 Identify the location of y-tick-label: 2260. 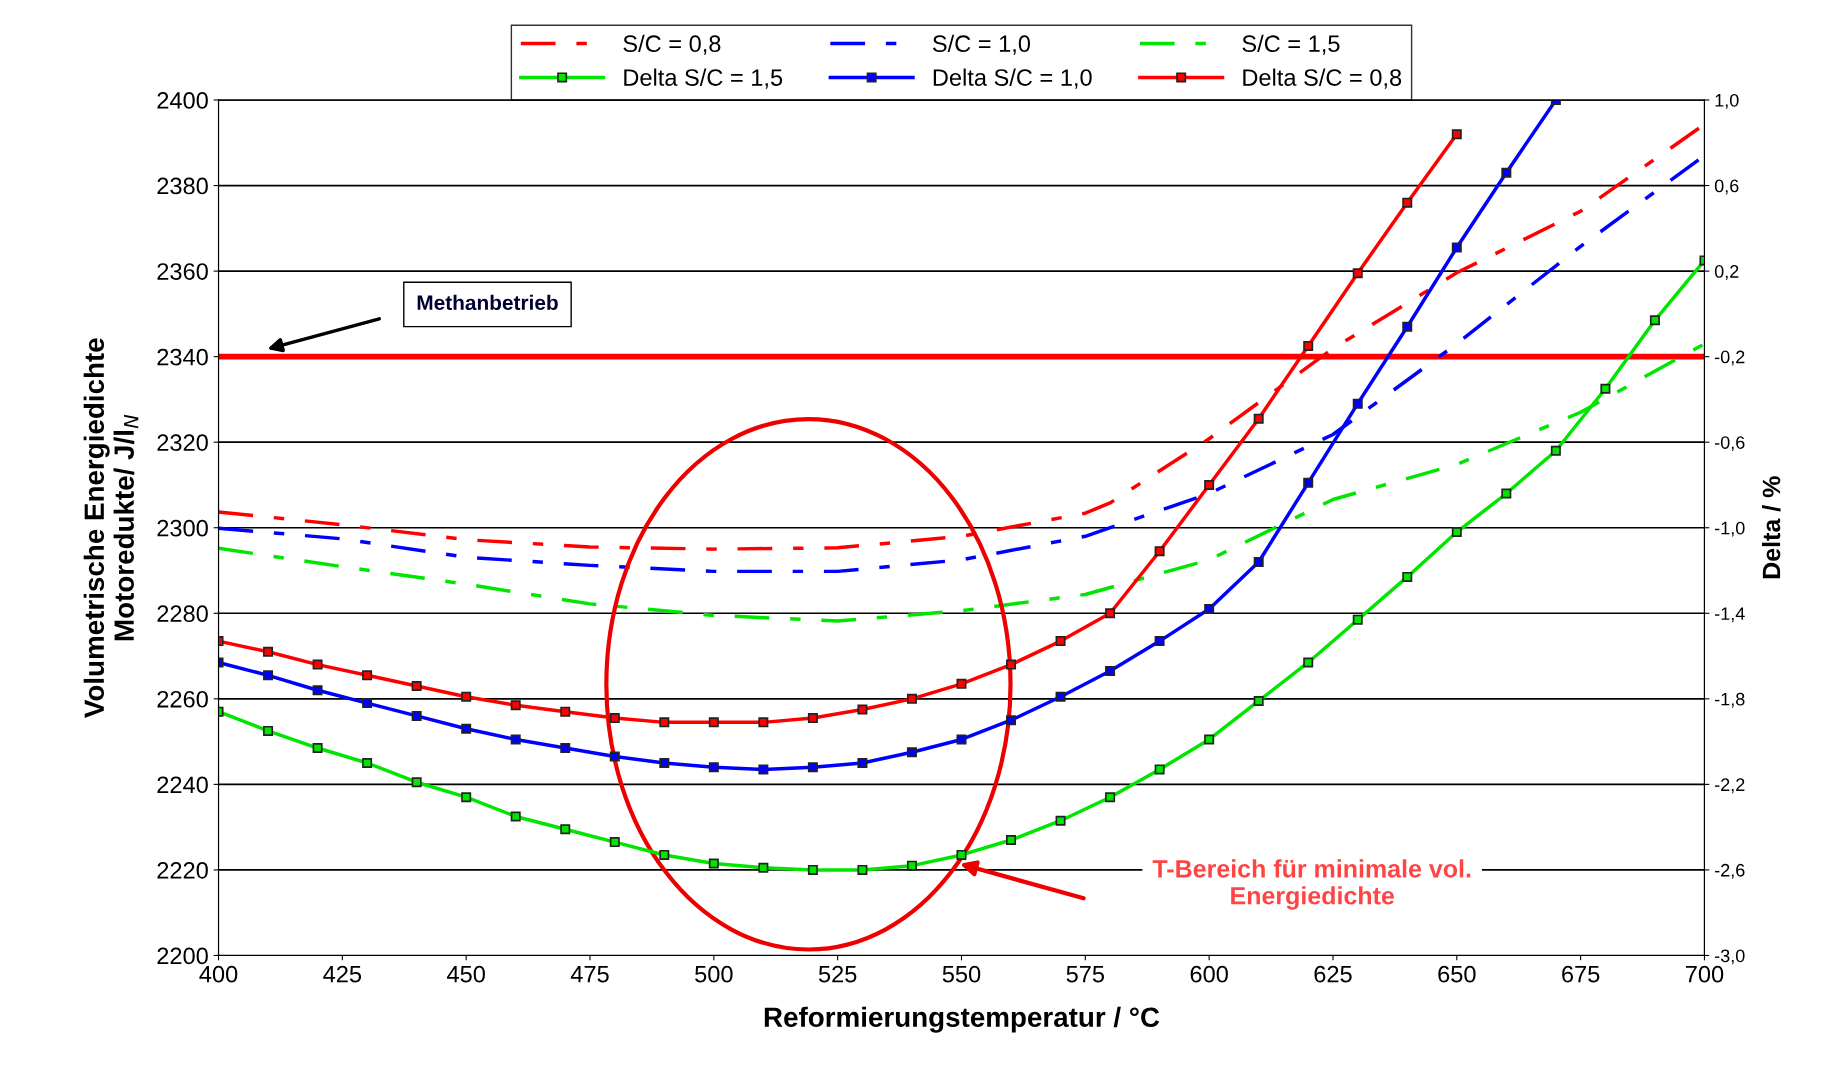
(182, 699).